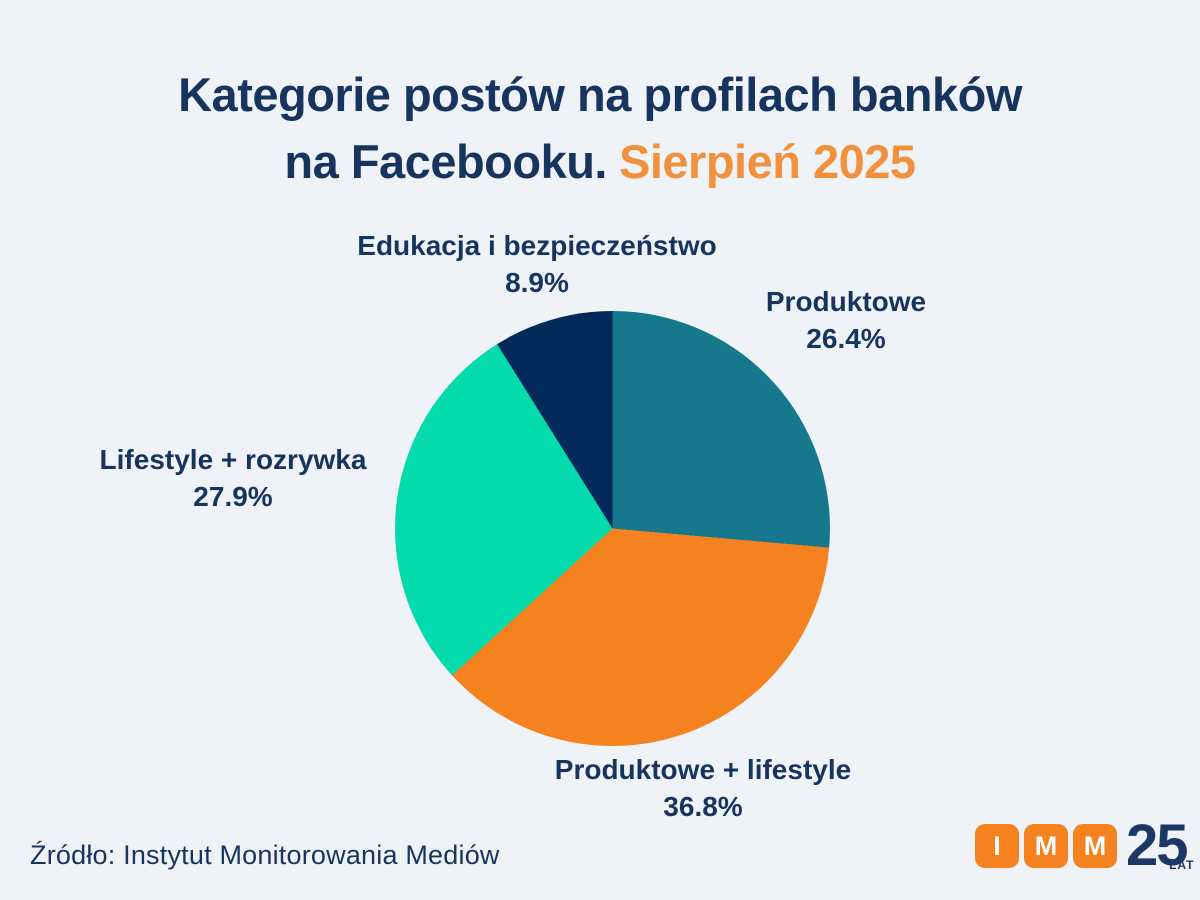 This screenshot has width=1200, height=900. Describe the element at coordinates (703, 789) in the screenshot. I see `slice-label-produktowe-lifestyle: Produktowe + lifestyle 36.8%` at that location.